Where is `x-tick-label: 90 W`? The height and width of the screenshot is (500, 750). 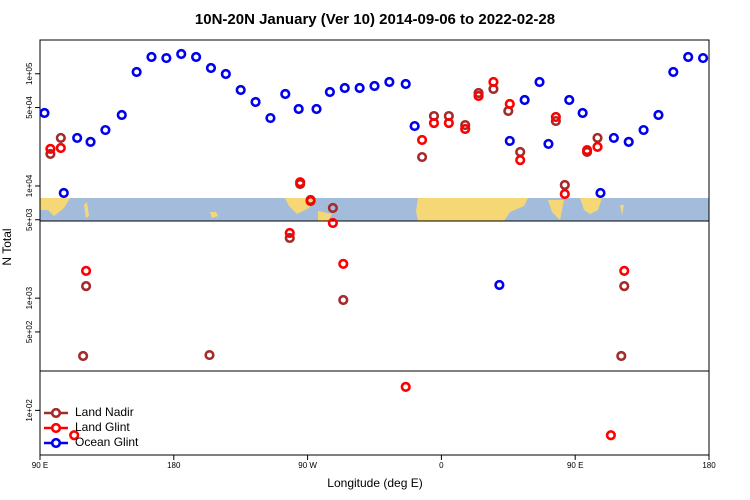 x-tick-label: 90 W is located at coordinates (307, 465).